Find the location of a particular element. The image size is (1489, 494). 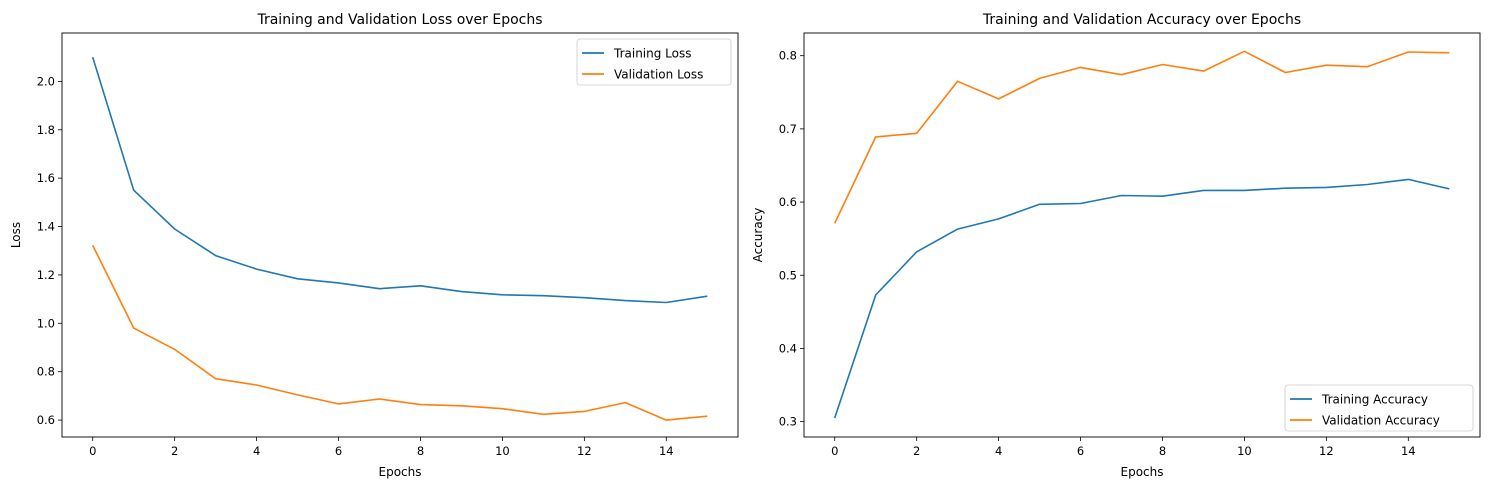

legend: Training Accuracy Validation Accuracy is located at coordinates (1379, 408).